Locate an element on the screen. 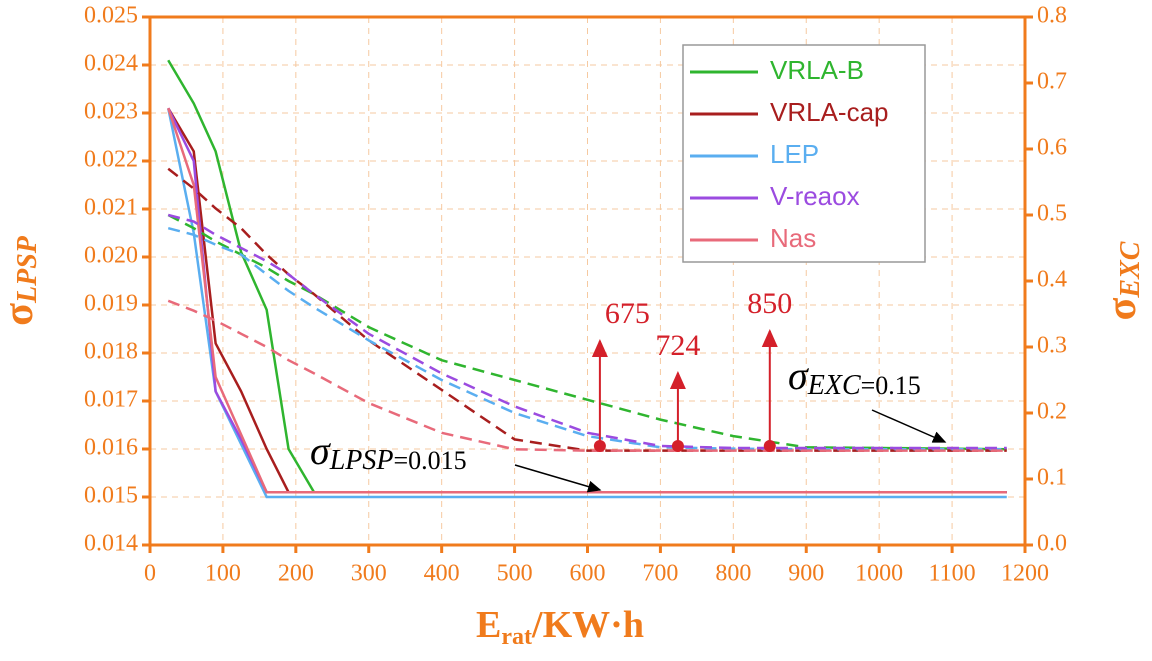 The image size is (1152, 661). marker-label: 850 is located at coordinates (769, 303).